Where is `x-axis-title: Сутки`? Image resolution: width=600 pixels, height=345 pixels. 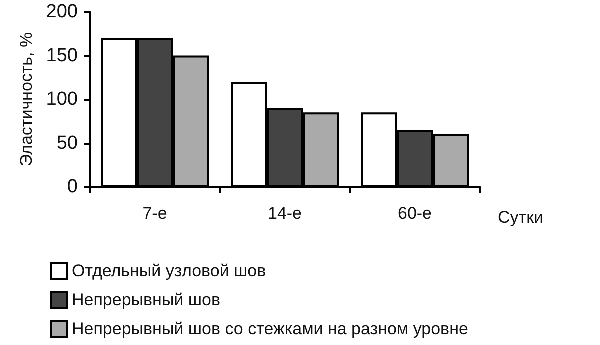 x-axis-title: Сутки is located at coordinates (521, 217).